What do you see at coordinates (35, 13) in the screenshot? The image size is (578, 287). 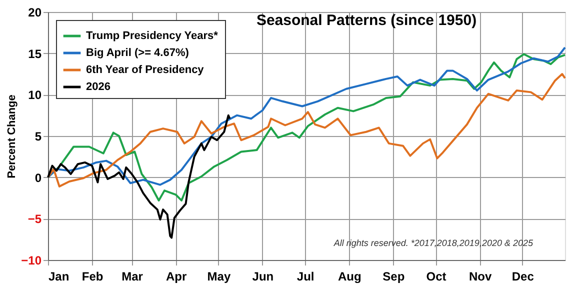 I see `y-tick-label: 20` at bounding box center [35, 13].